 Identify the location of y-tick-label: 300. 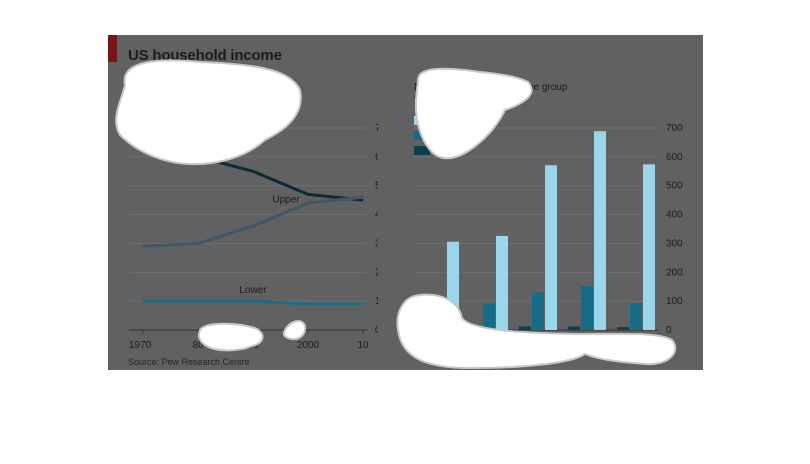
(674, 243).